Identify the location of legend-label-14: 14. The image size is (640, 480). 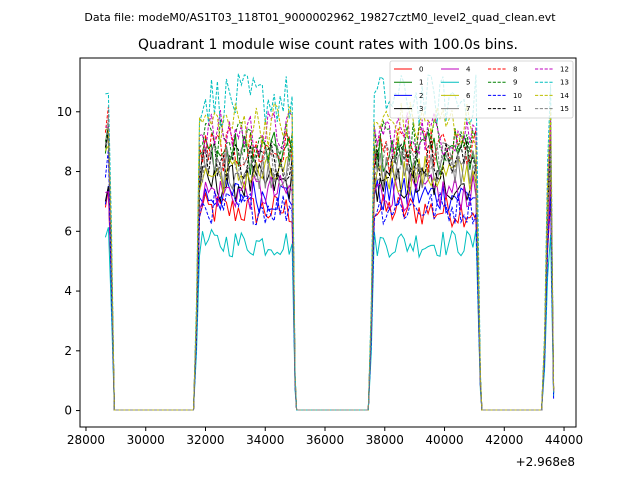
(564, 96).